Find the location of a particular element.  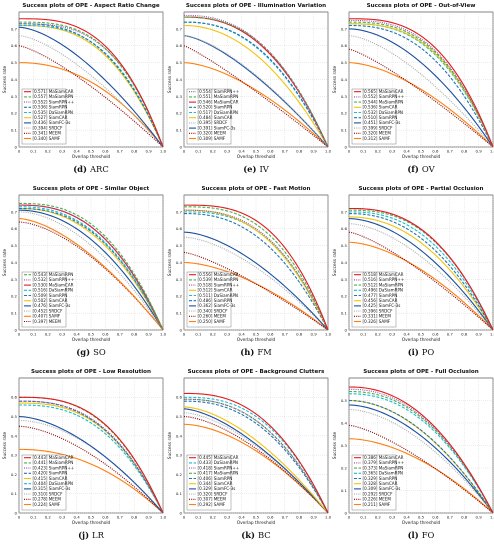

panel-caption: (h) FM is located at coordinates (256, 352).